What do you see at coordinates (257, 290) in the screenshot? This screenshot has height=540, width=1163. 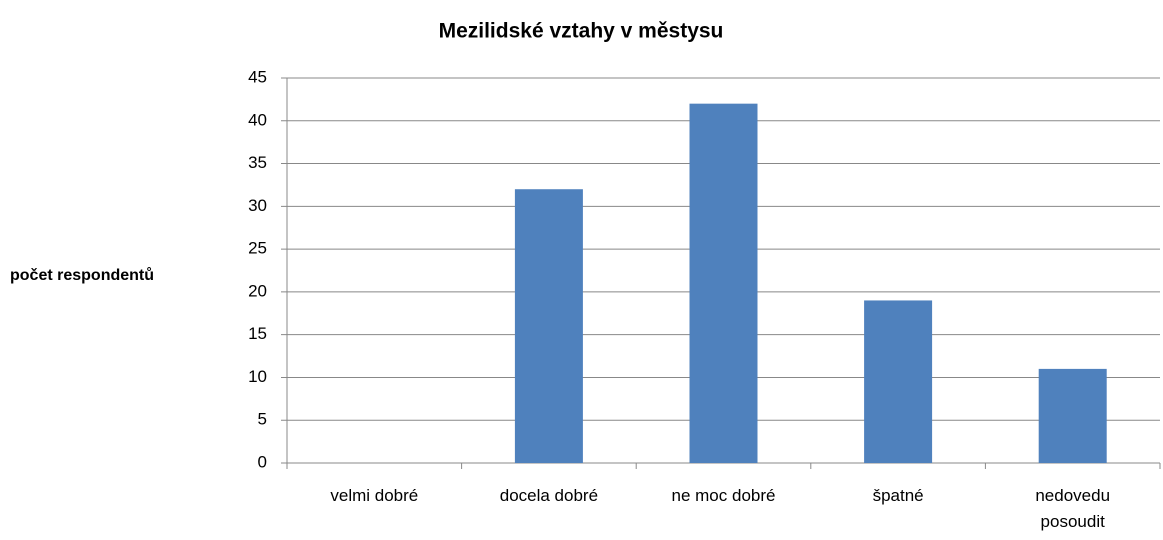 I see `y-tick-label: 20` at bounding box center [257, 290].